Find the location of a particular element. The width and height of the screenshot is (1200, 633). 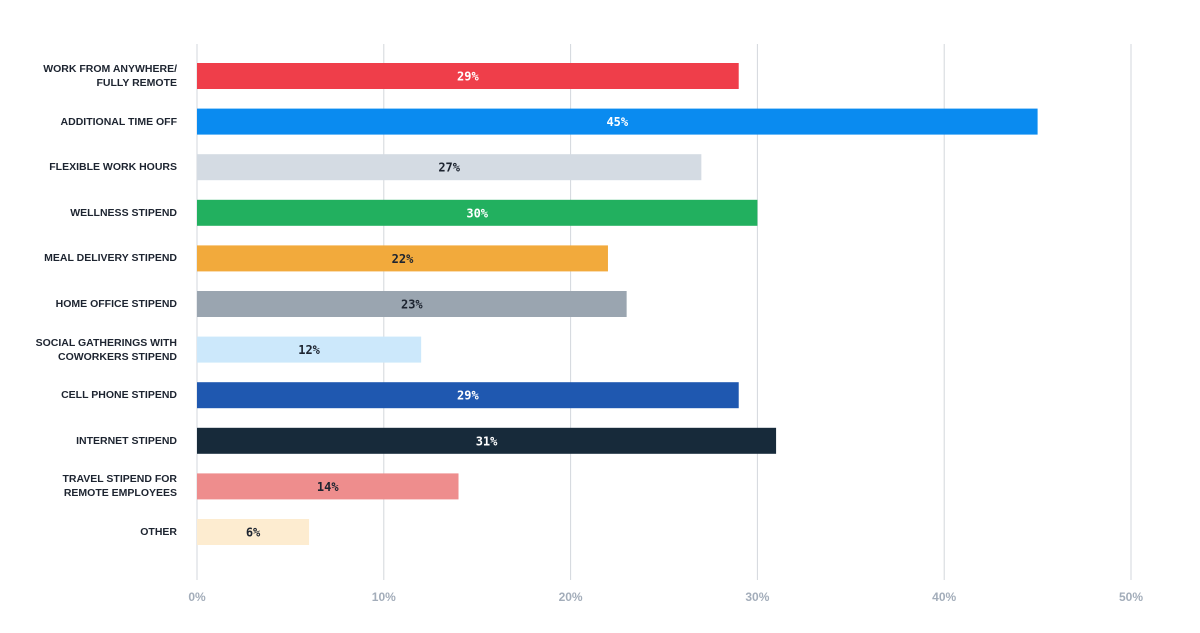

value-label: 14% is located at coordinates (328, 487).